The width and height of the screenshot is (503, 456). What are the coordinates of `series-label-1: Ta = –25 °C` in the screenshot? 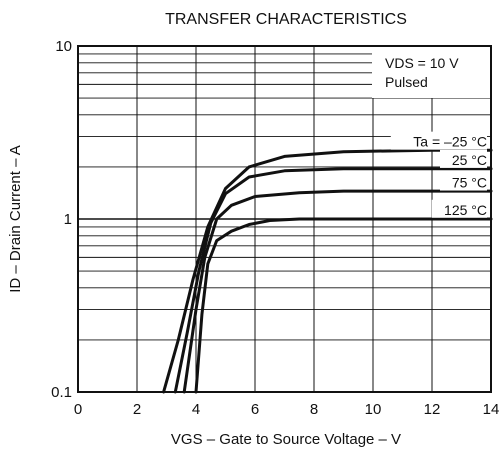 It's located at (450, 142).